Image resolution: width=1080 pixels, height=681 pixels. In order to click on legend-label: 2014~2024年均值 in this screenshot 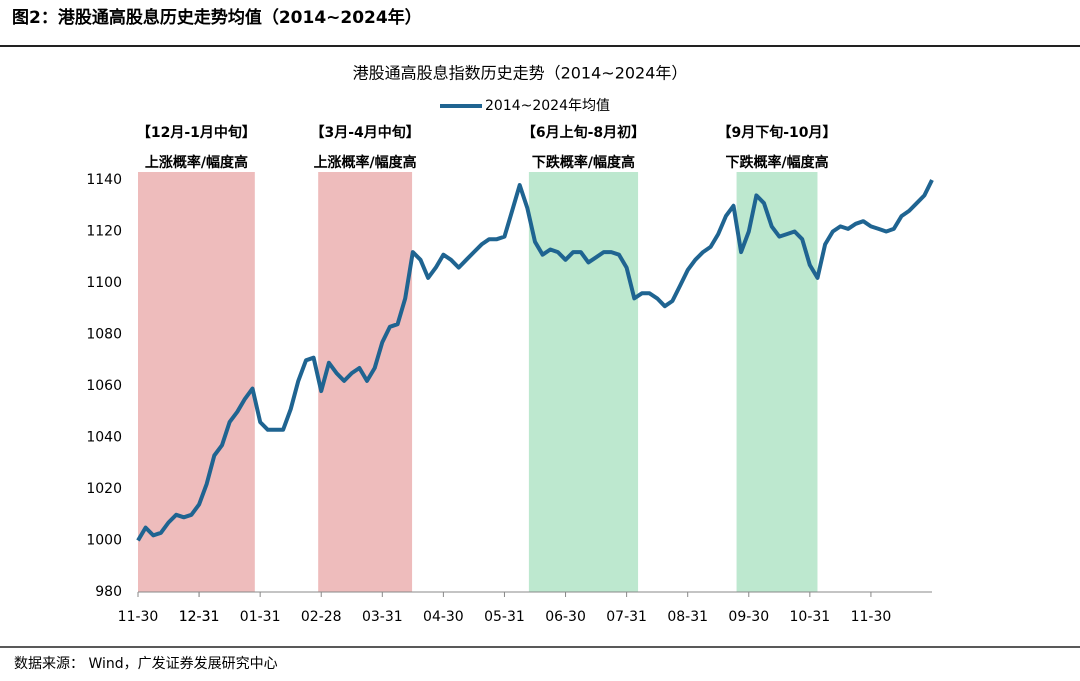, I will do `click(547, 106)`.